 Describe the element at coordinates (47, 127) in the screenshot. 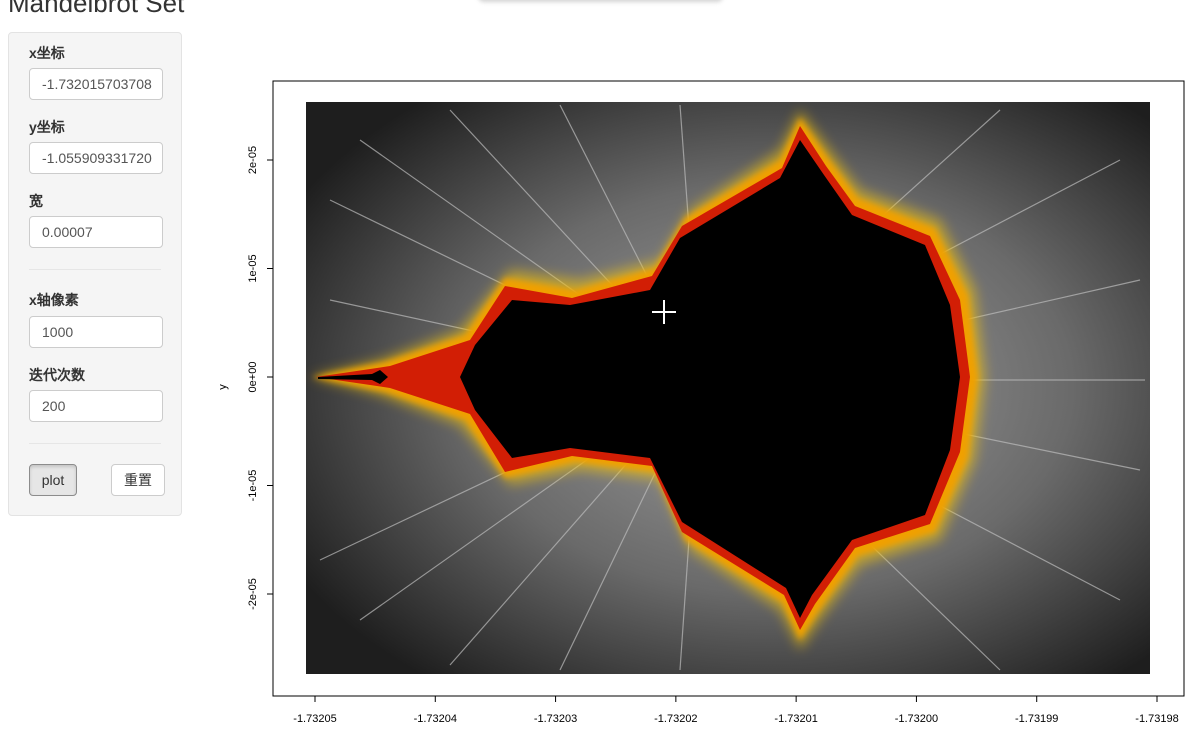

I see `y-coord-label: y坐标` at that location.